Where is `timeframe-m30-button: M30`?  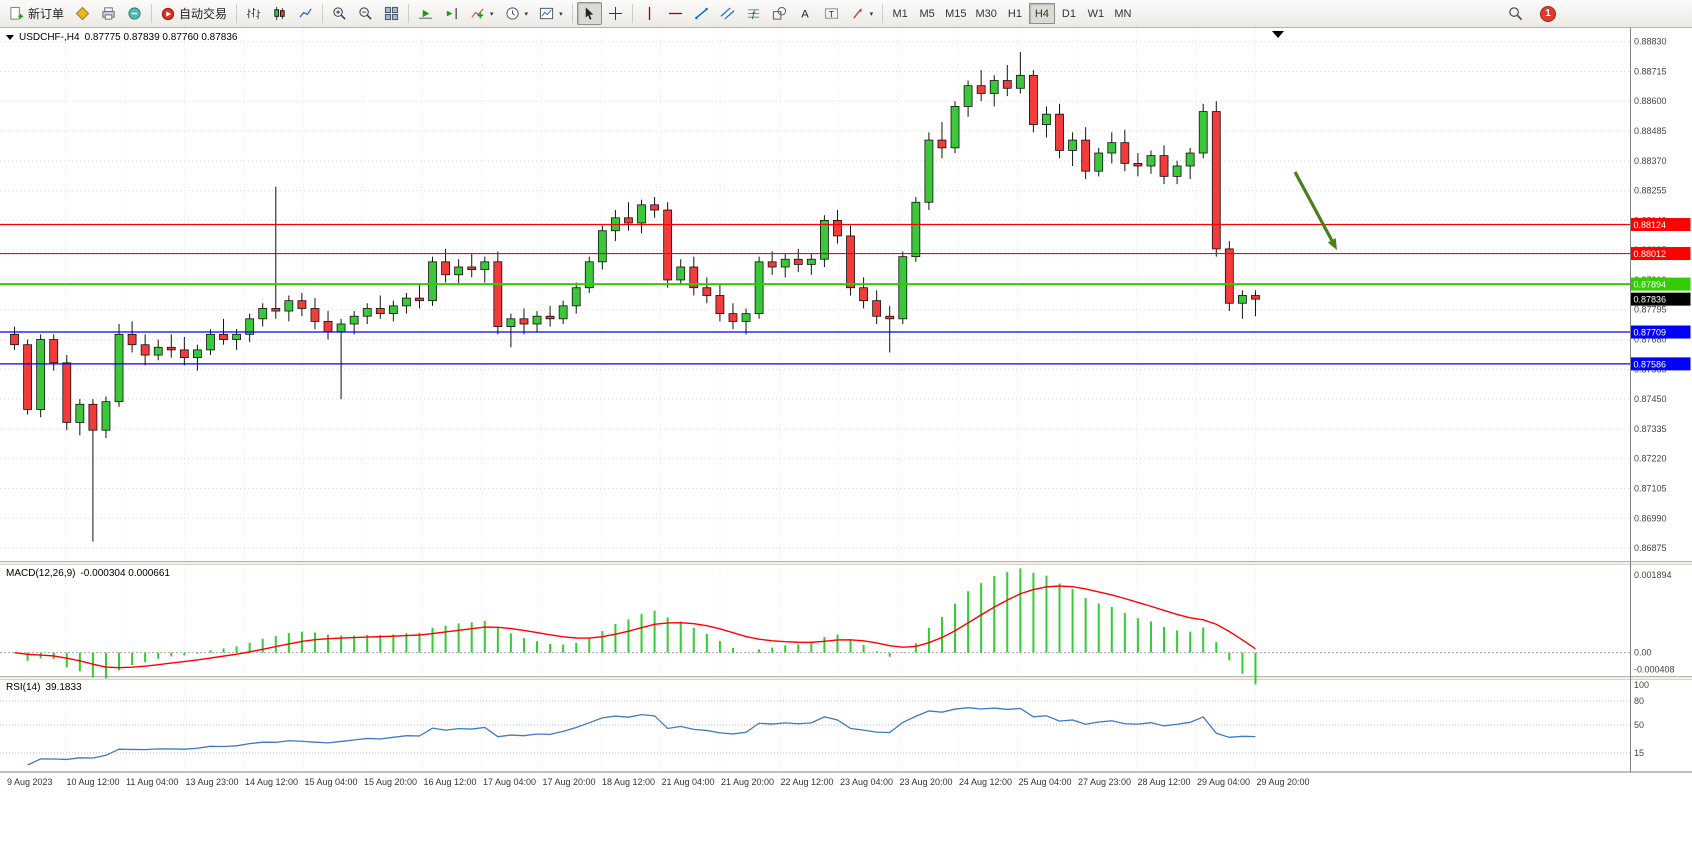 timeframe-m30-button: M30 is located at coordinates (986, 13).